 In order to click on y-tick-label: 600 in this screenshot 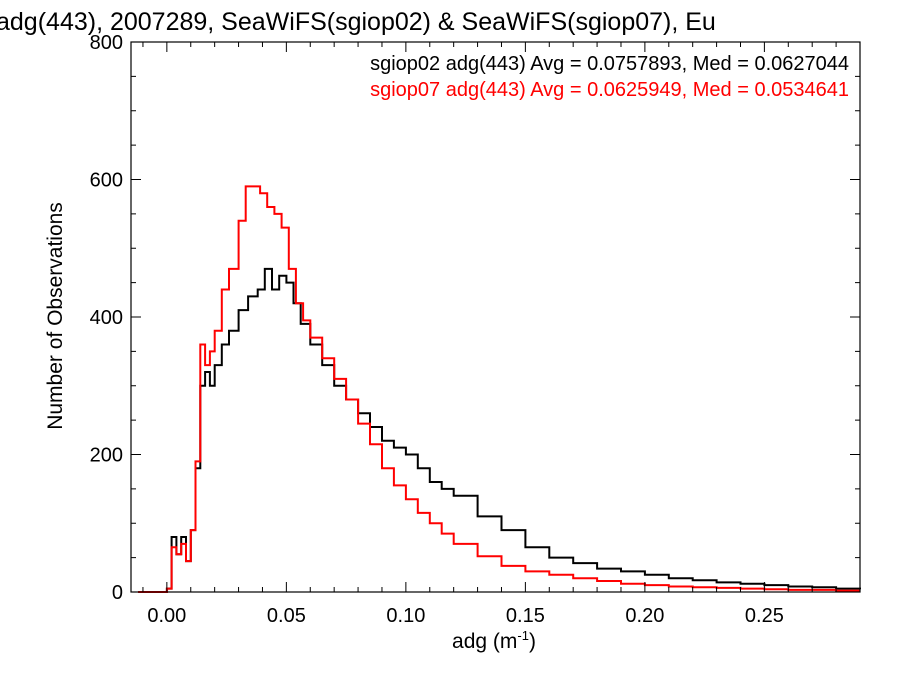, I will do `click(106, 181)`.